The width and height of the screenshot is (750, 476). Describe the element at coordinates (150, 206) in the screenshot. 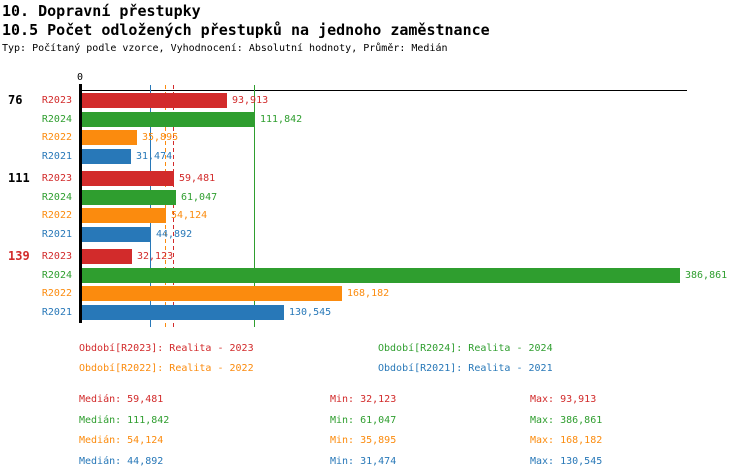

I see `median-line-r2021` at that location.